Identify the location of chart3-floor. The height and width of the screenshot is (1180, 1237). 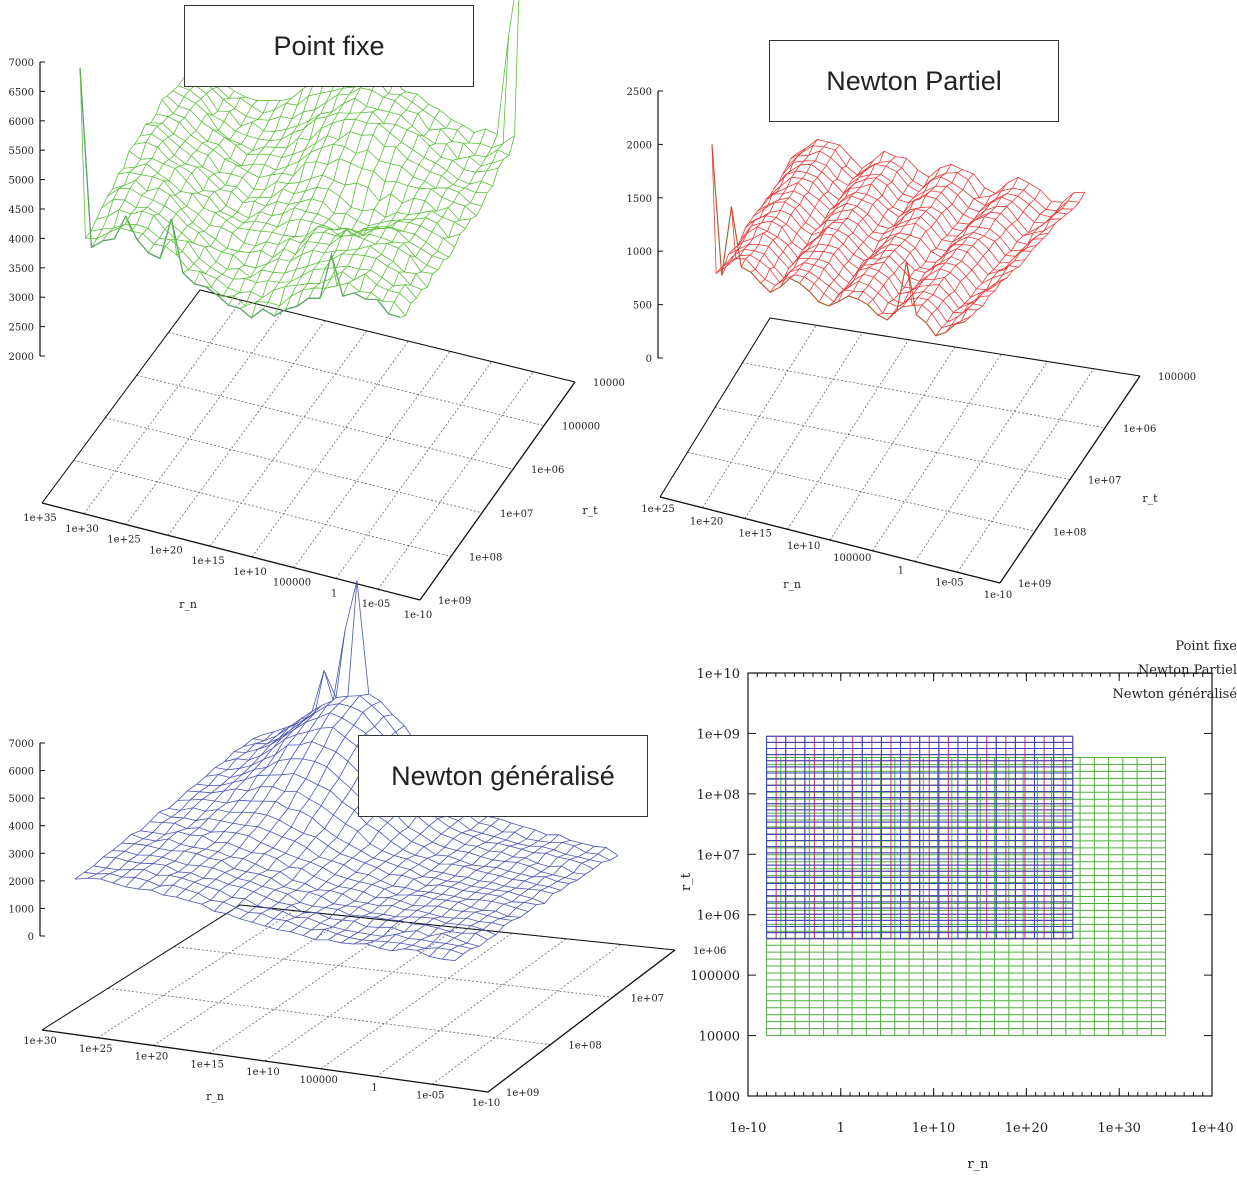
(358, 998).